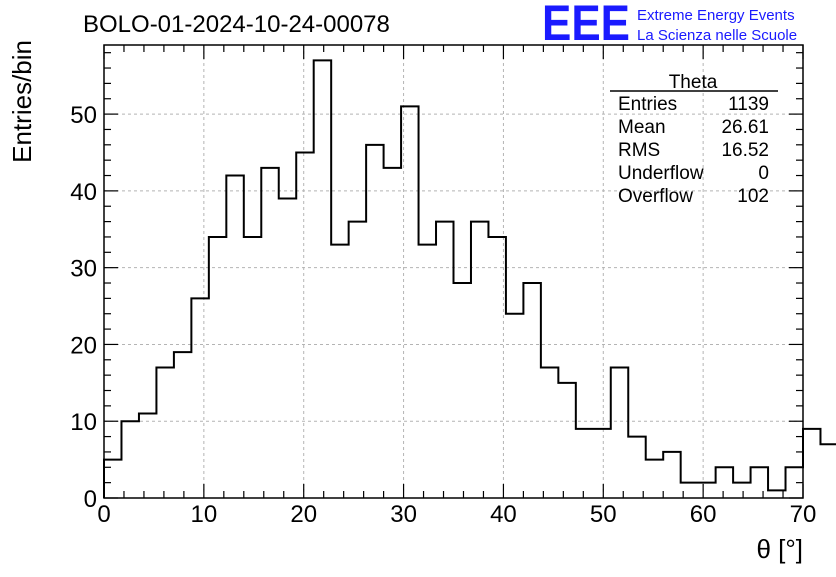  What do you see at coordinates (103, 514) in the screenshot?
I see `x-tick-label: 0` at bounding box center [103, 514].